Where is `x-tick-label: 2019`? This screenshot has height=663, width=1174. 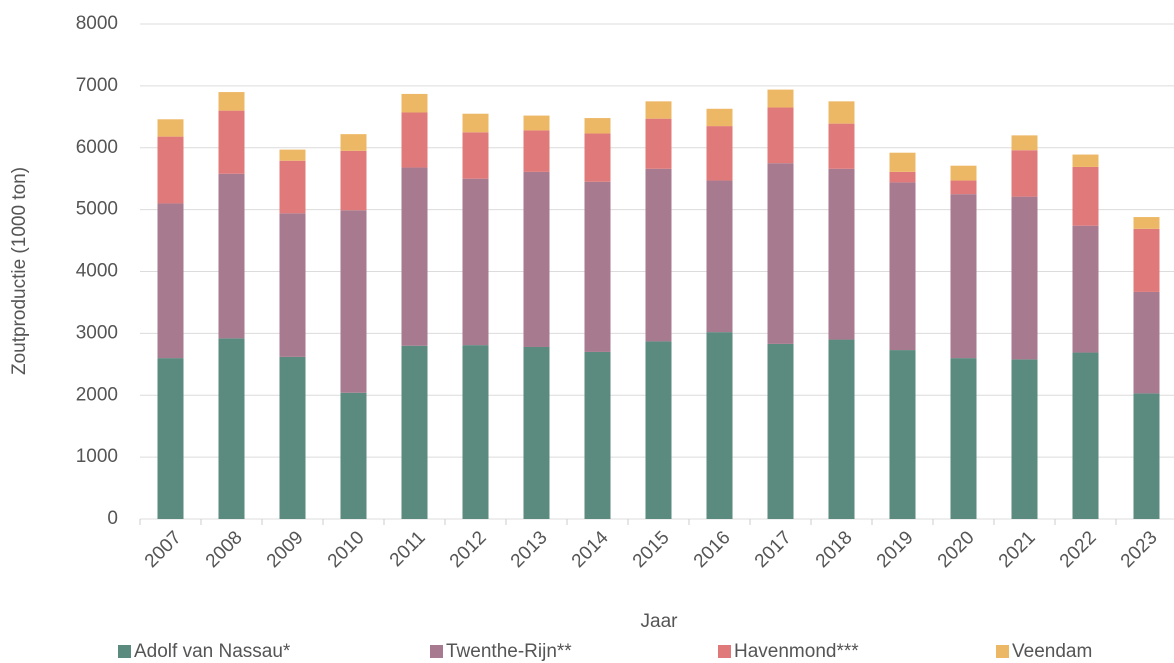
x-tick-label: 2019 is located at coordinates (895, 549).